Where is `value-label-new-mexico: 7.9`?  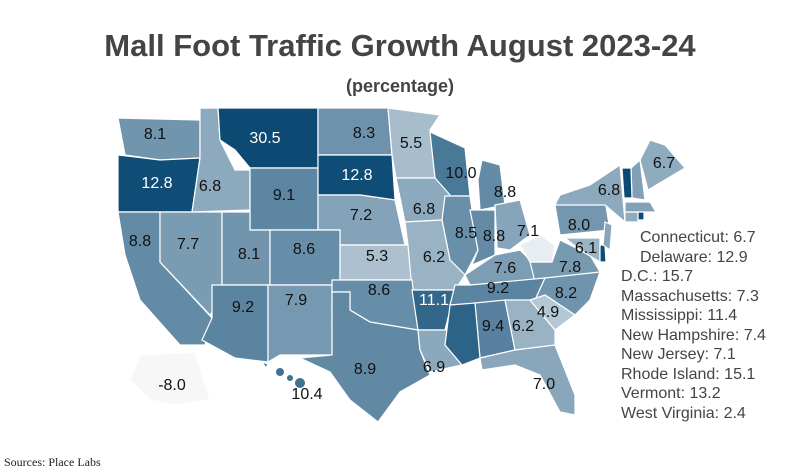
value-label-new-mexico: 7.9 is located at coordinates (296, 300).